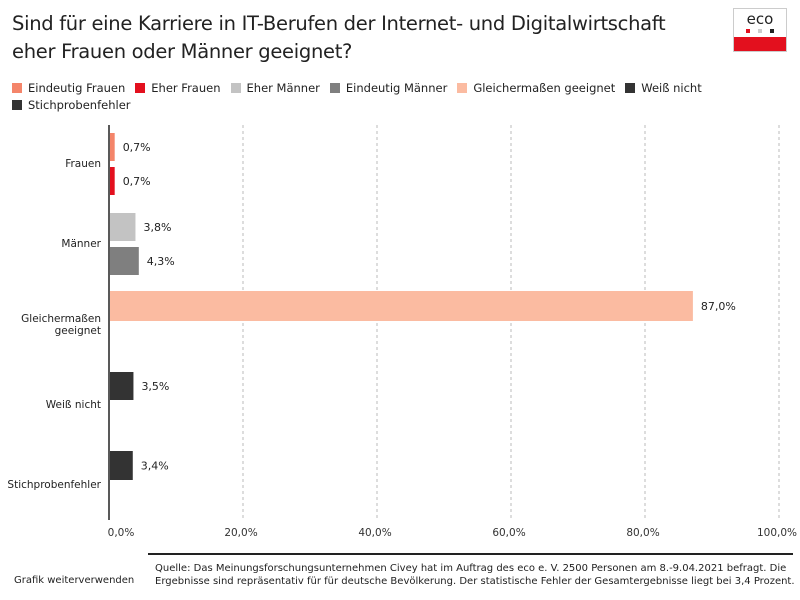 The width and height of the screenshot is (800, 600). Describe the element at coordinates (777, 533) in the screenshot. I see `x-tick-label: 100,0%` at that location.